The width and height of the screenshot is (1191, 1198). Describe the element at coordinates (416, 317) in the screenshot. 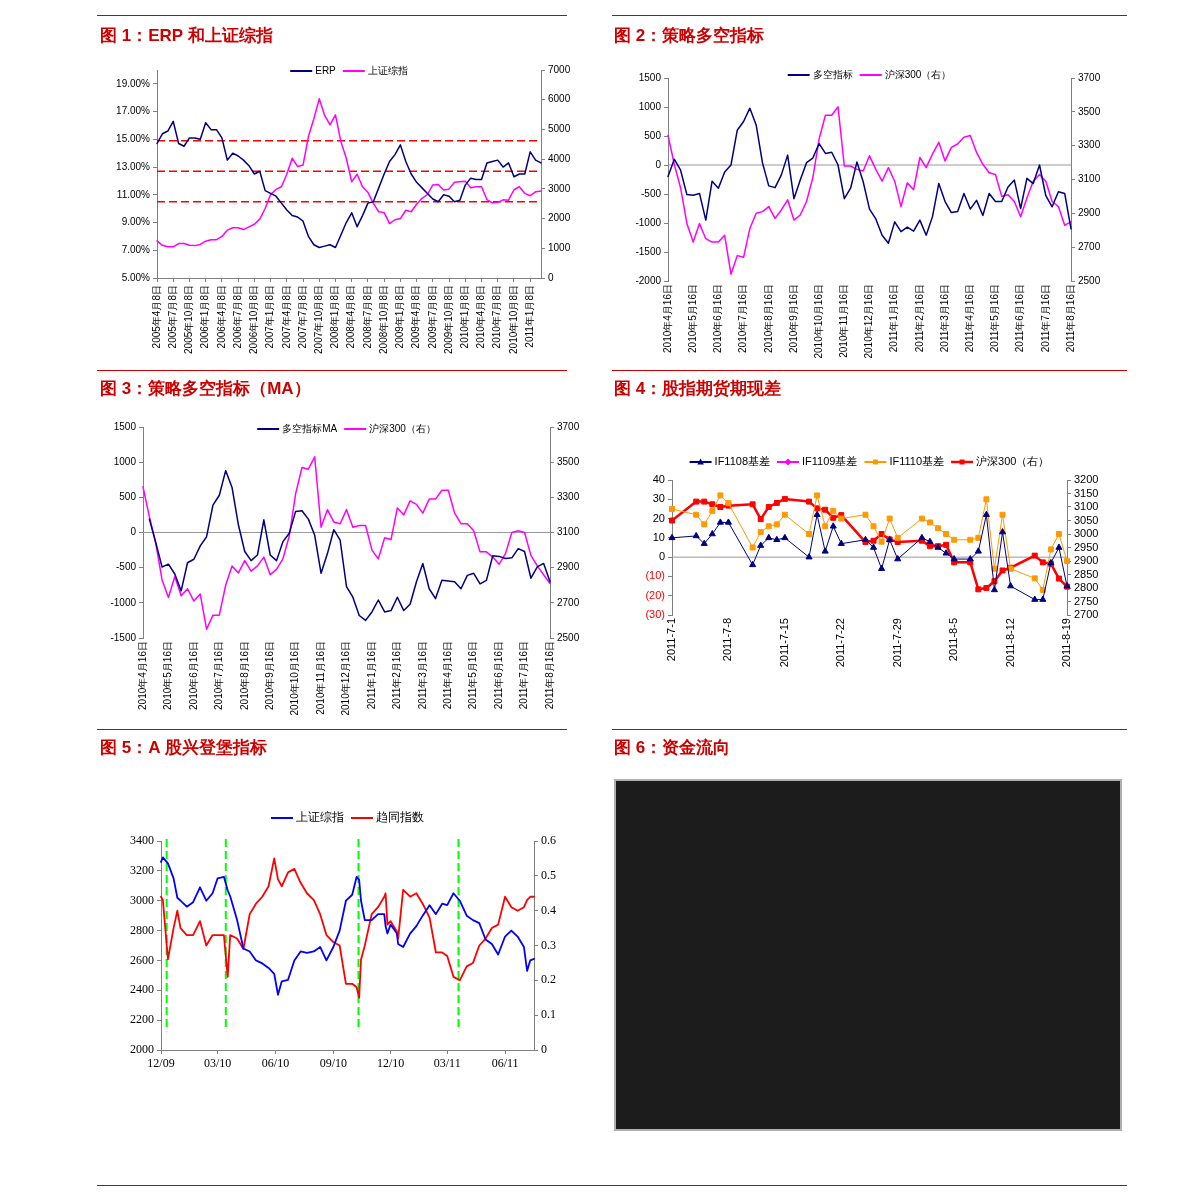

I see `x-tick-label: 2009年4月8日` at that location.